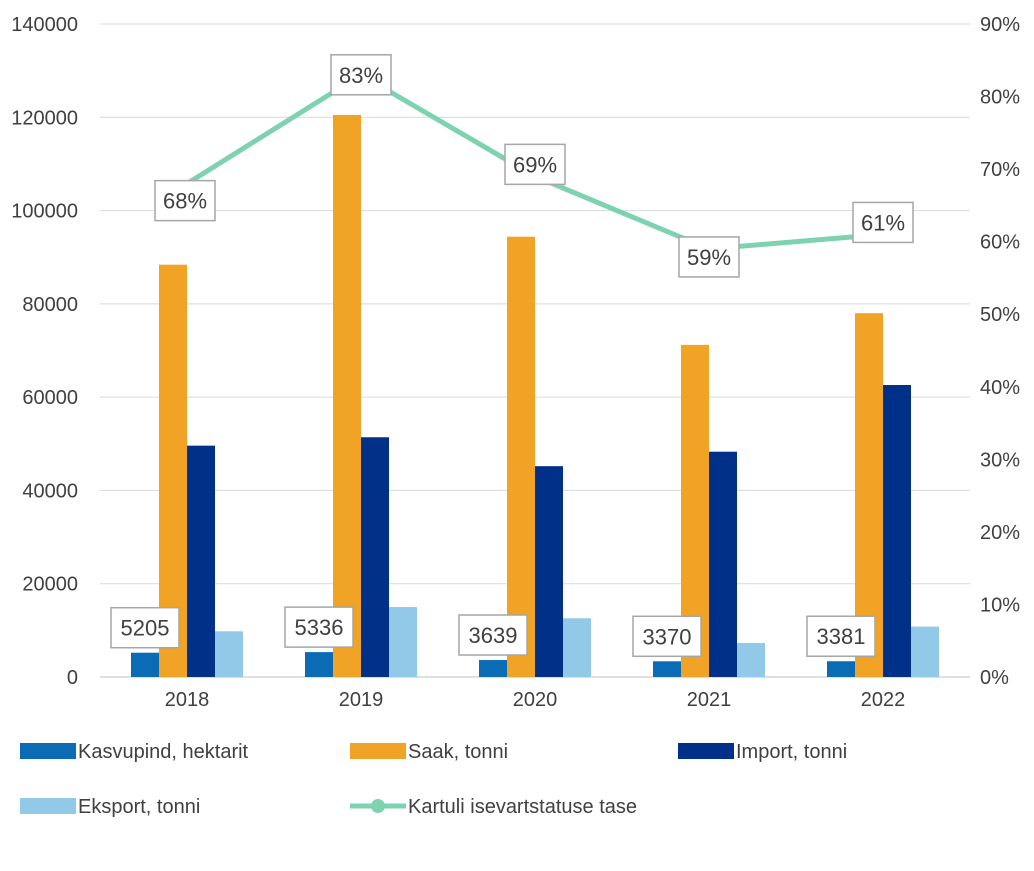  I want to click on x-tick-label: 2020, so click(535, 700).